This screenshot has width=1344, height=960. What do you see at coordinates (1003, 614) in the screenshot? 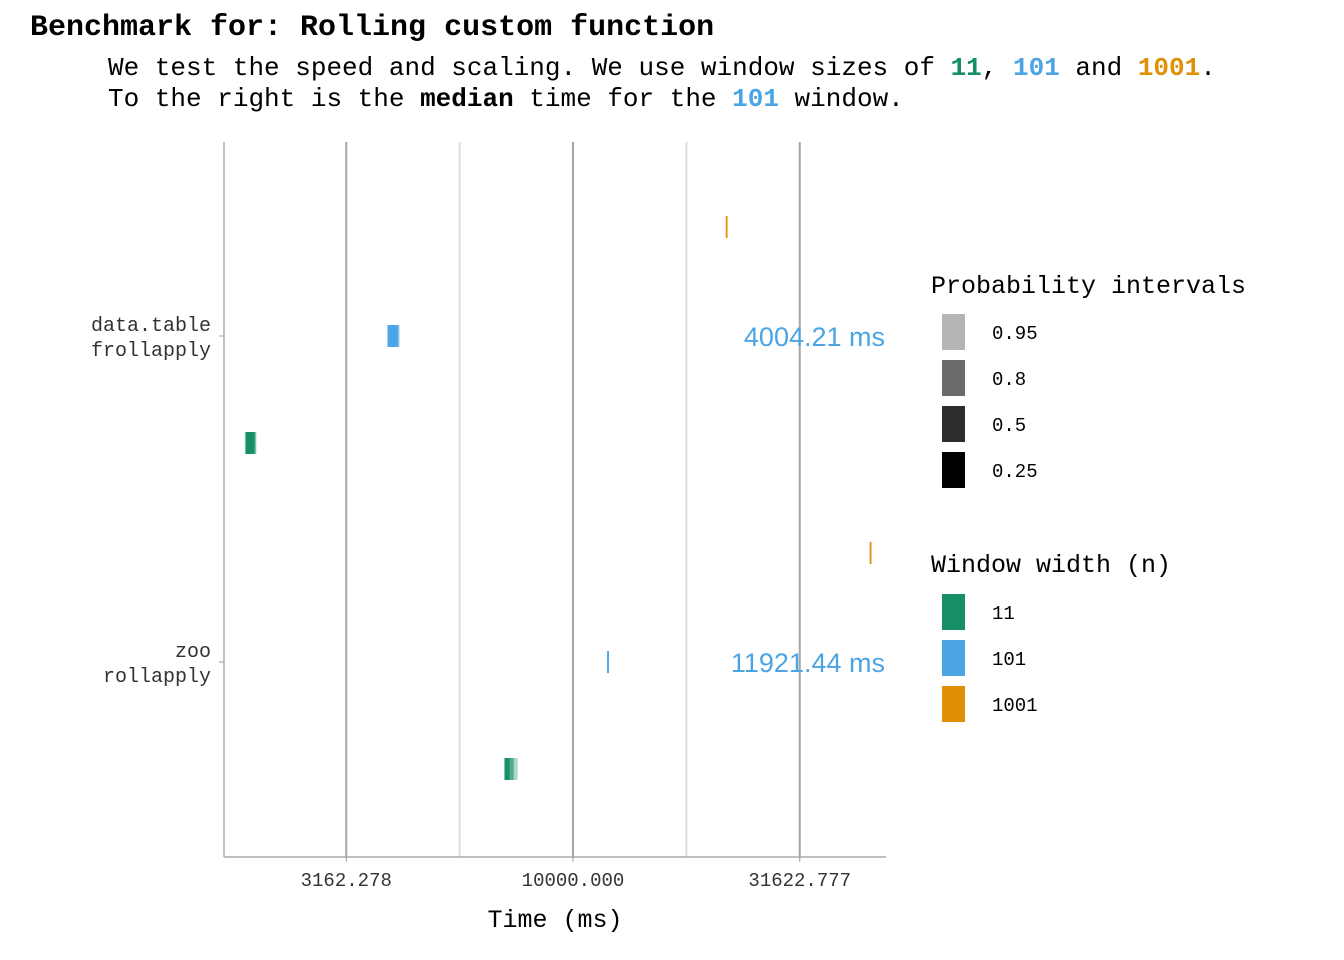
I see `legend-label: 11` at bounding box center [1003, 614].